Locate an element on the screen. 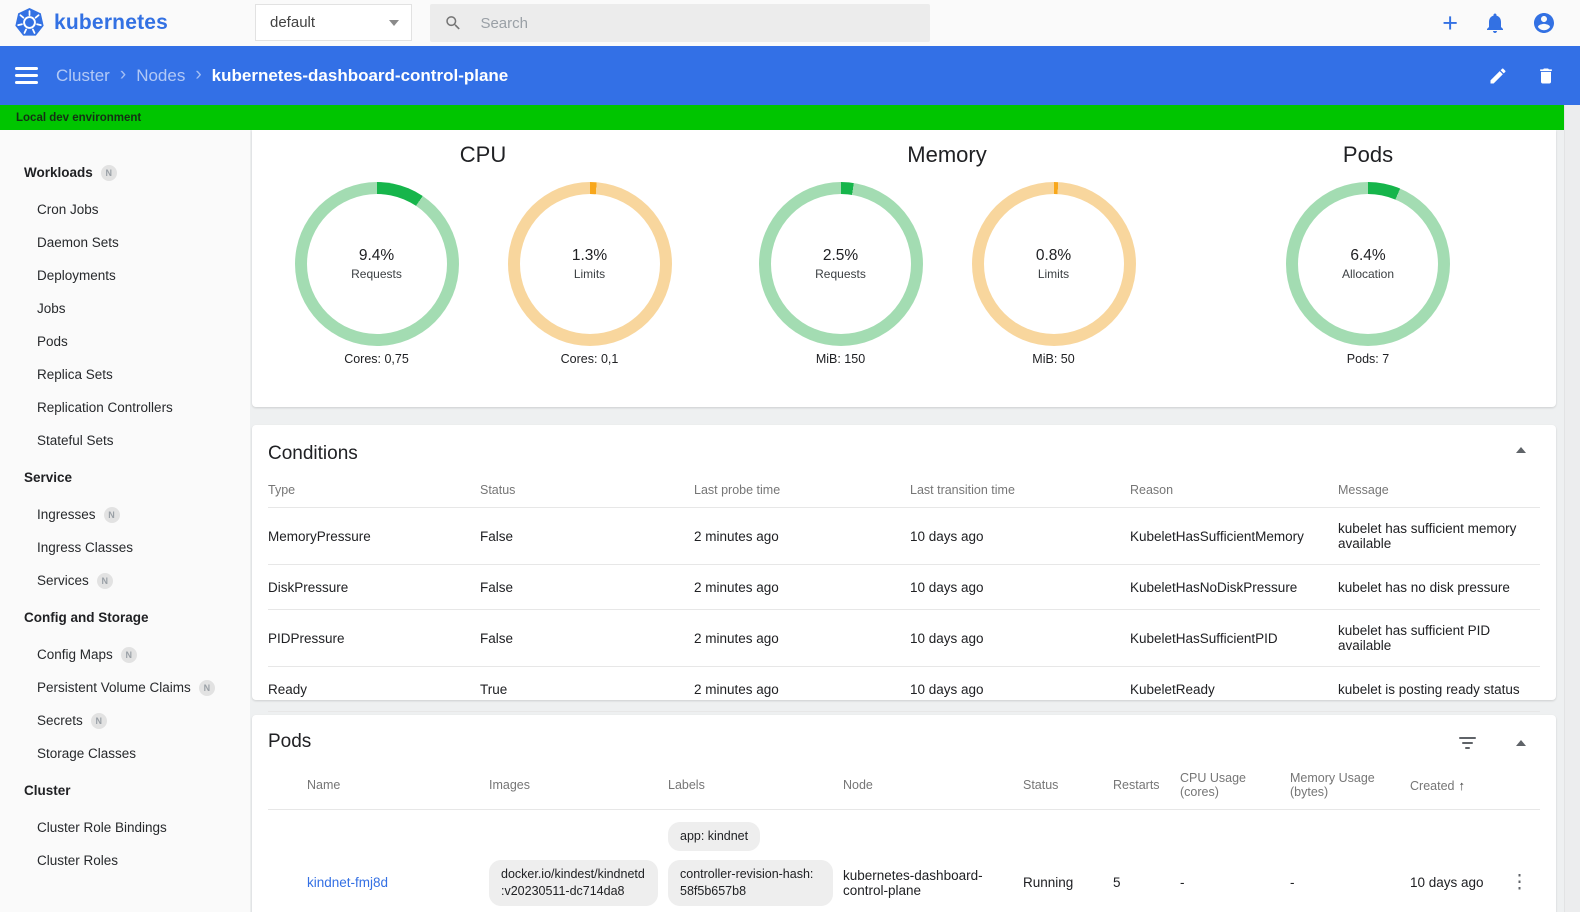 This screenshot has width=1580, height=912. chart-title-memory: Memory is located at coordinates (947, 154).